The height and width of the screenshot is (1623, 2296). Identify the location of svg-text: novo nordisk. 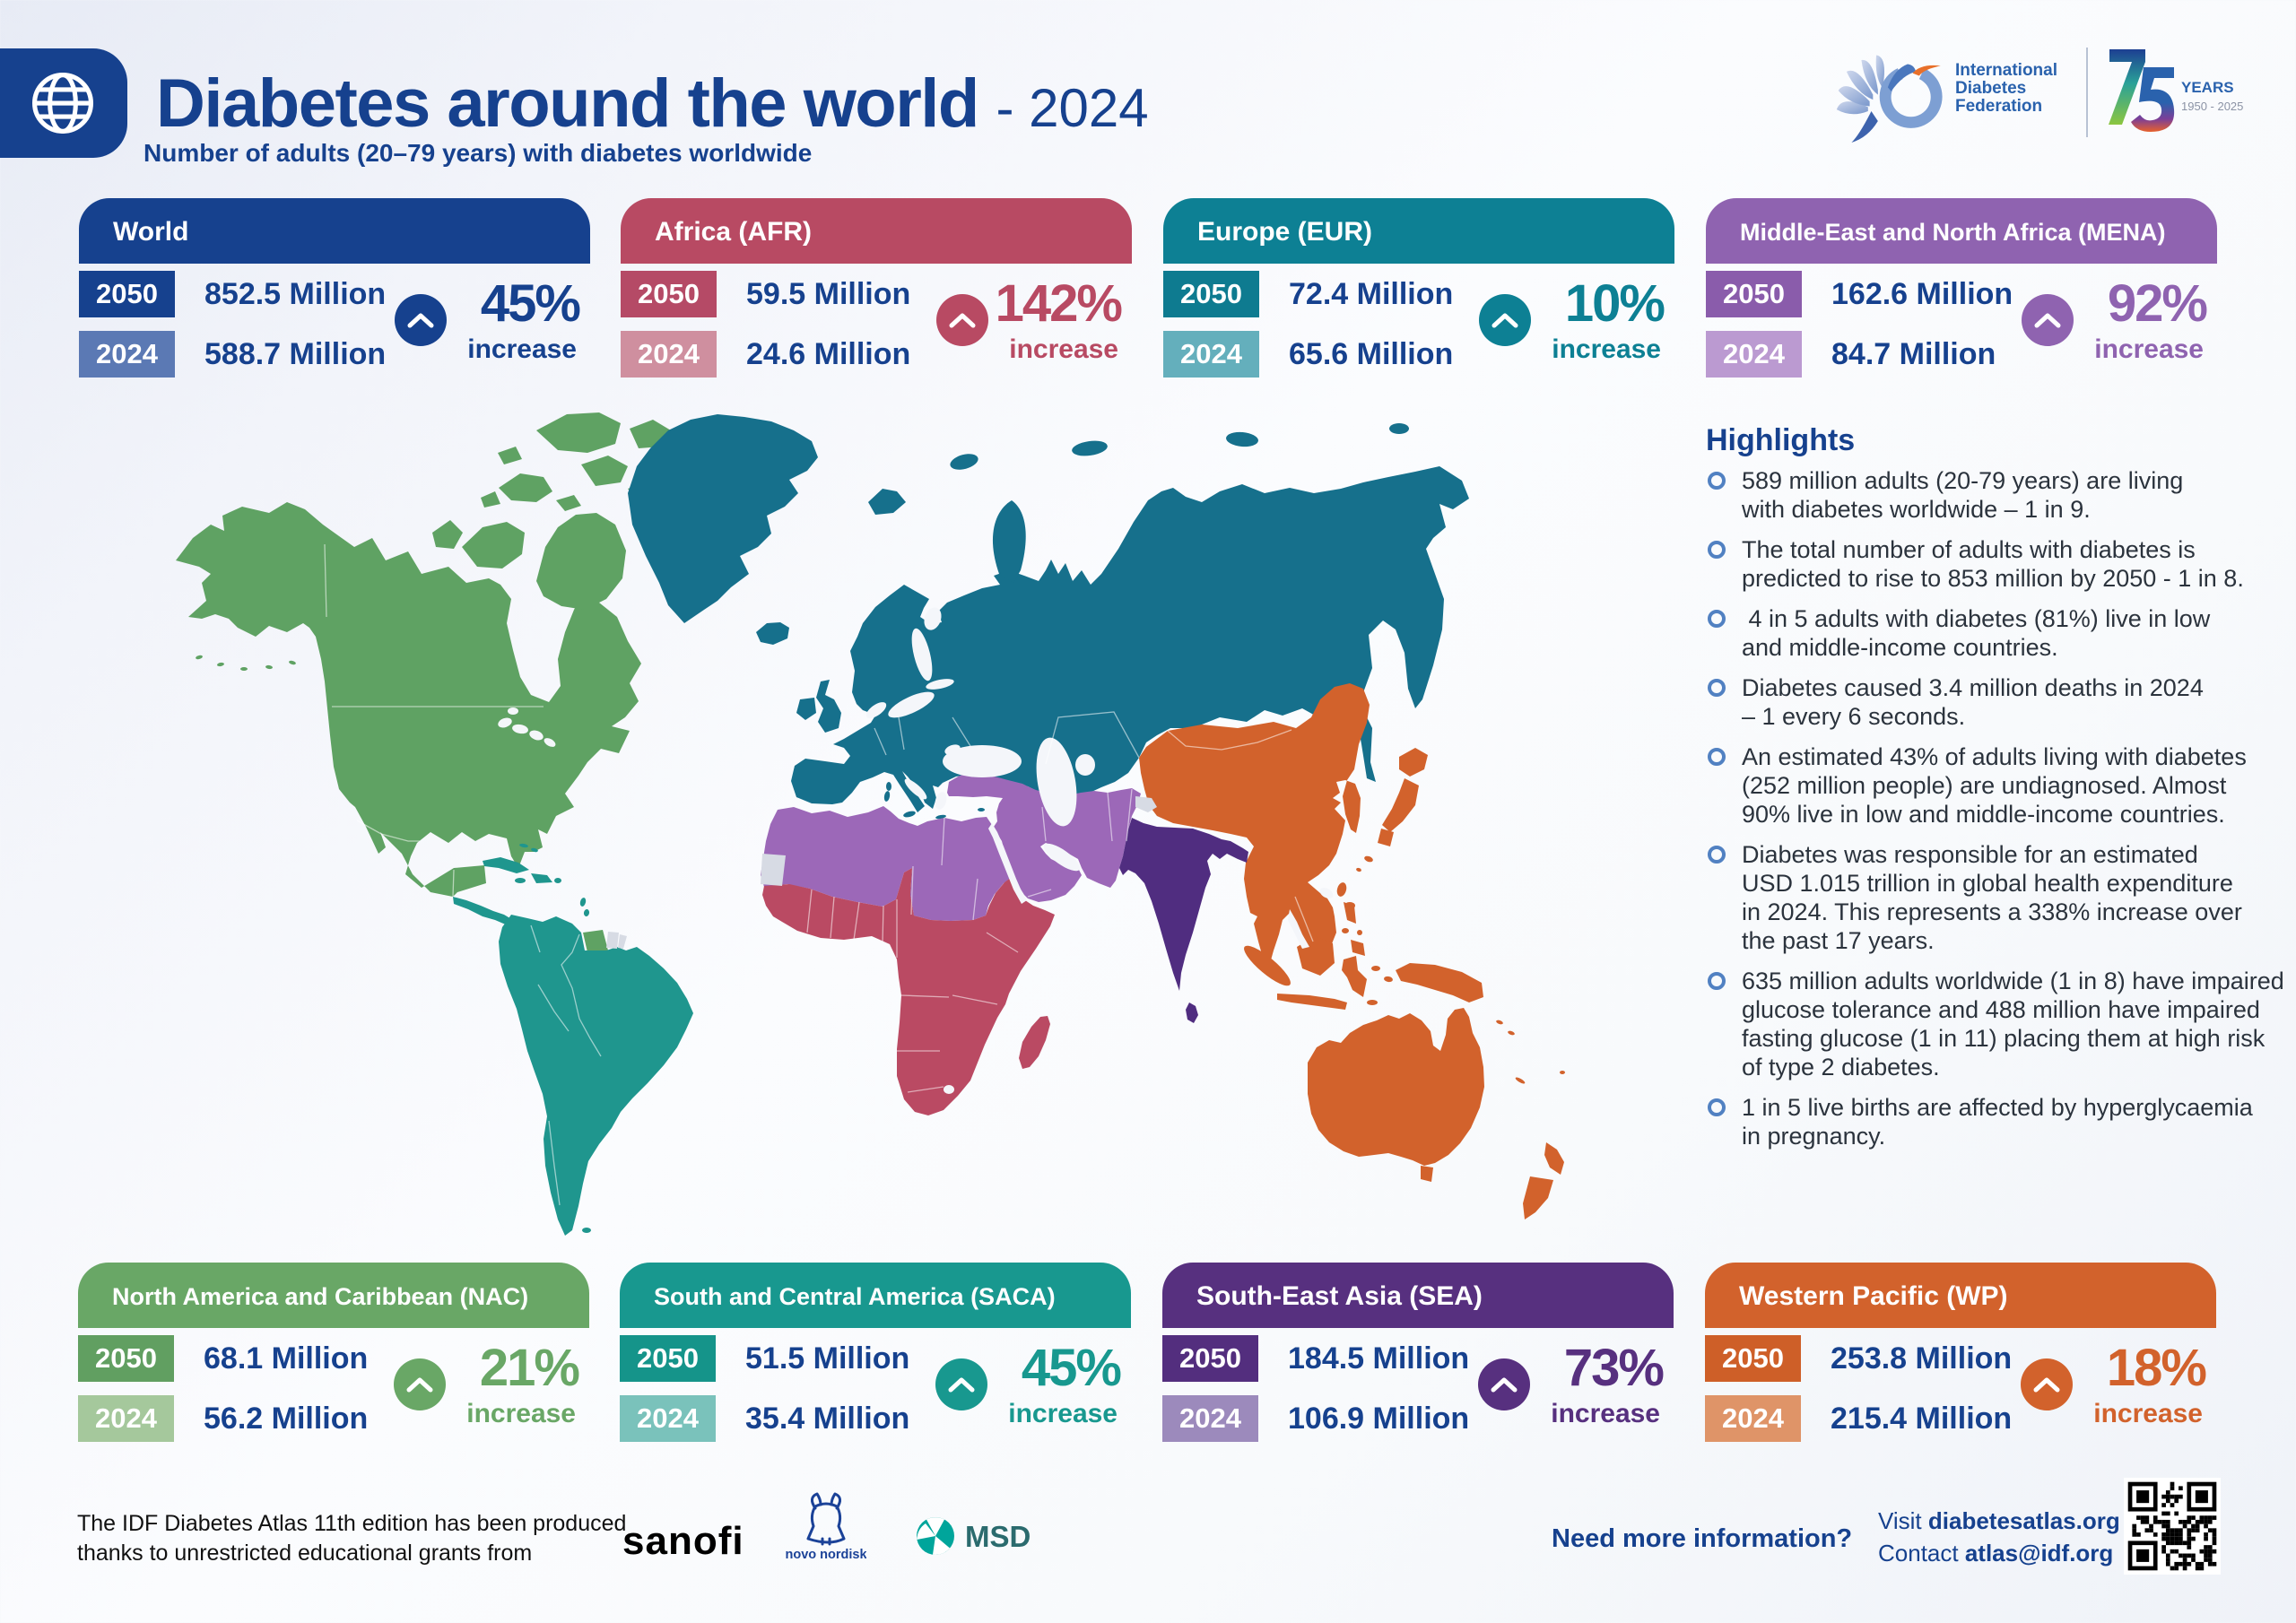
(826, 1555).